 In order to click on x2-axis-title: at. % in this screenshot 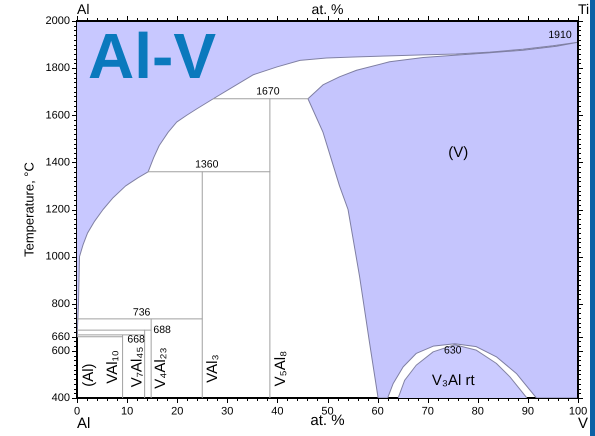, I will do `click(328, 8)`.